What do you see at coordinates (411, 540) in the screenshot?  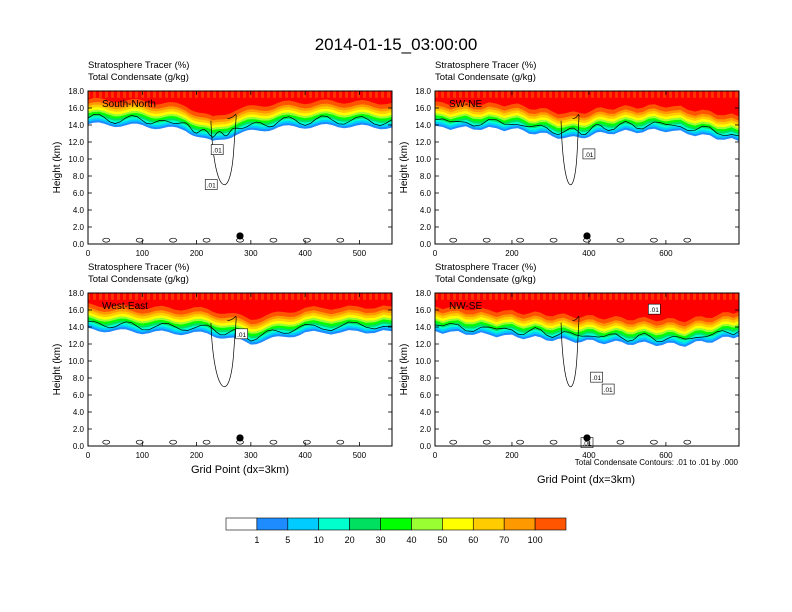 I see `colorbar-tick-label: 40` at bounding box center [411, 540].